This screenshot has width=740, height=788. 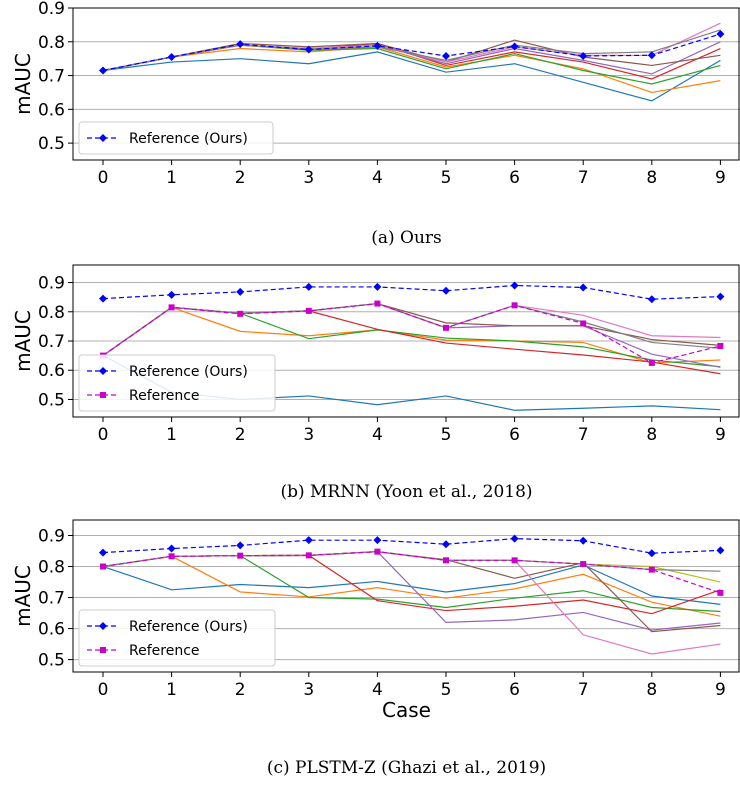 What do you see at coordinates (308, 178) in the screenshot?
I see `x-tick-label: 3` at bounding box center [308, 178].